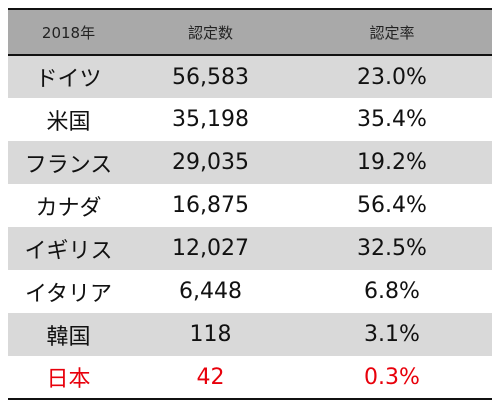 The height and width of the screenshot is (409, 500). Describe the element at coordinates (68, 208) in the screenshot. I see `country-cell: カナダ` at that location.